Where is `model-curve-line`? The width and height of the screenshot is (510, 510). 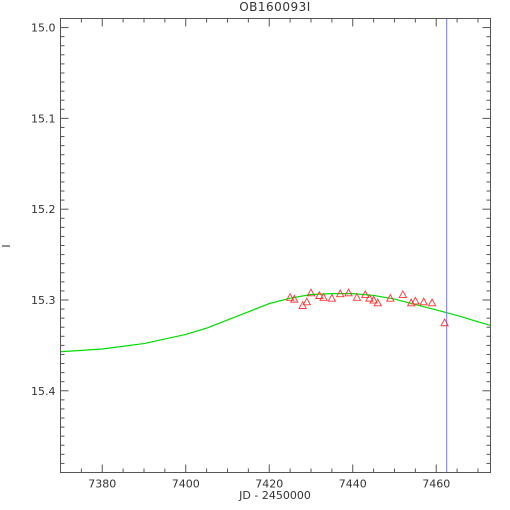 model-curve-line is located at coordinates (275, 323).